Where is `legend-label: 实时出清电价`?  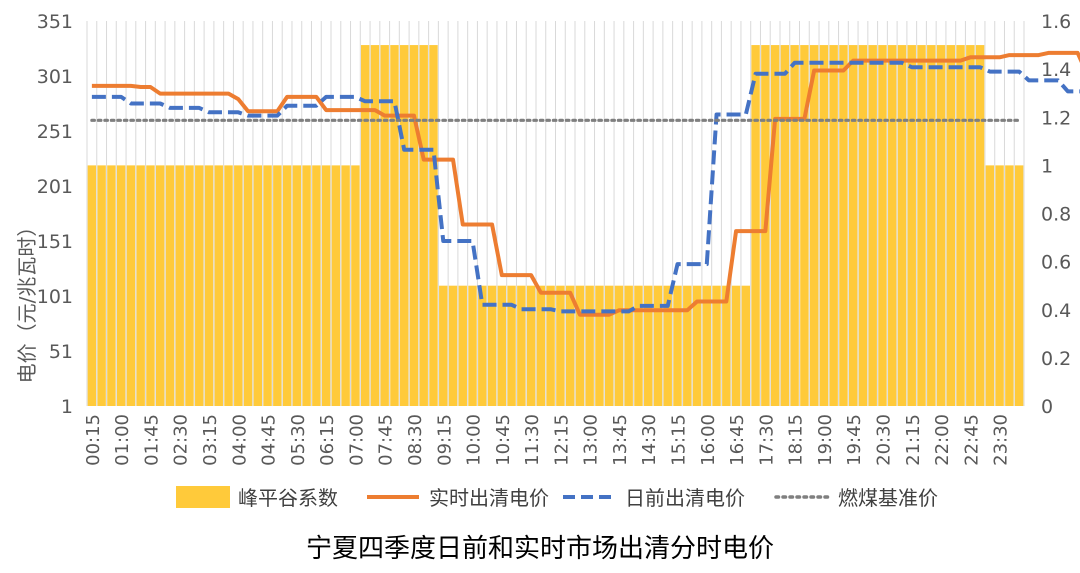
legend-label: 实时出清电价 is located at coordinates (489, 498).